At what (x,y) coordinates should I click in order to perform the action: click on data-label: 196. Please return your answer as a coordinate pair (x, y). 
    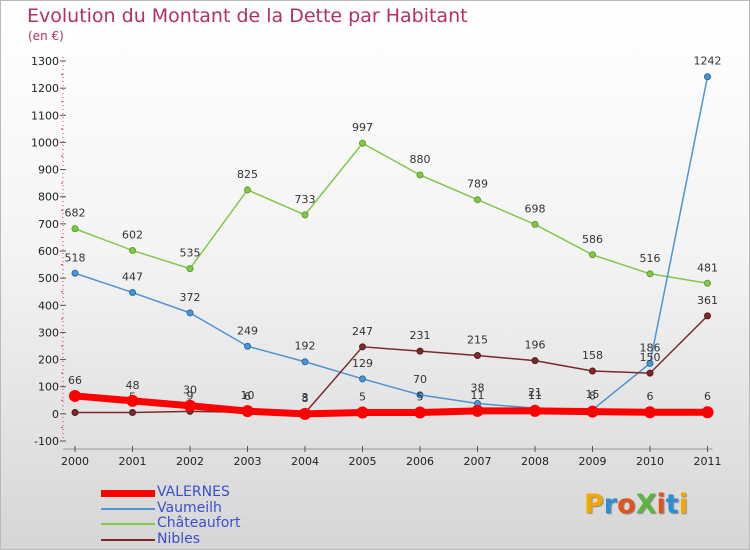
    Looking at the image, I should click on (535, 345).